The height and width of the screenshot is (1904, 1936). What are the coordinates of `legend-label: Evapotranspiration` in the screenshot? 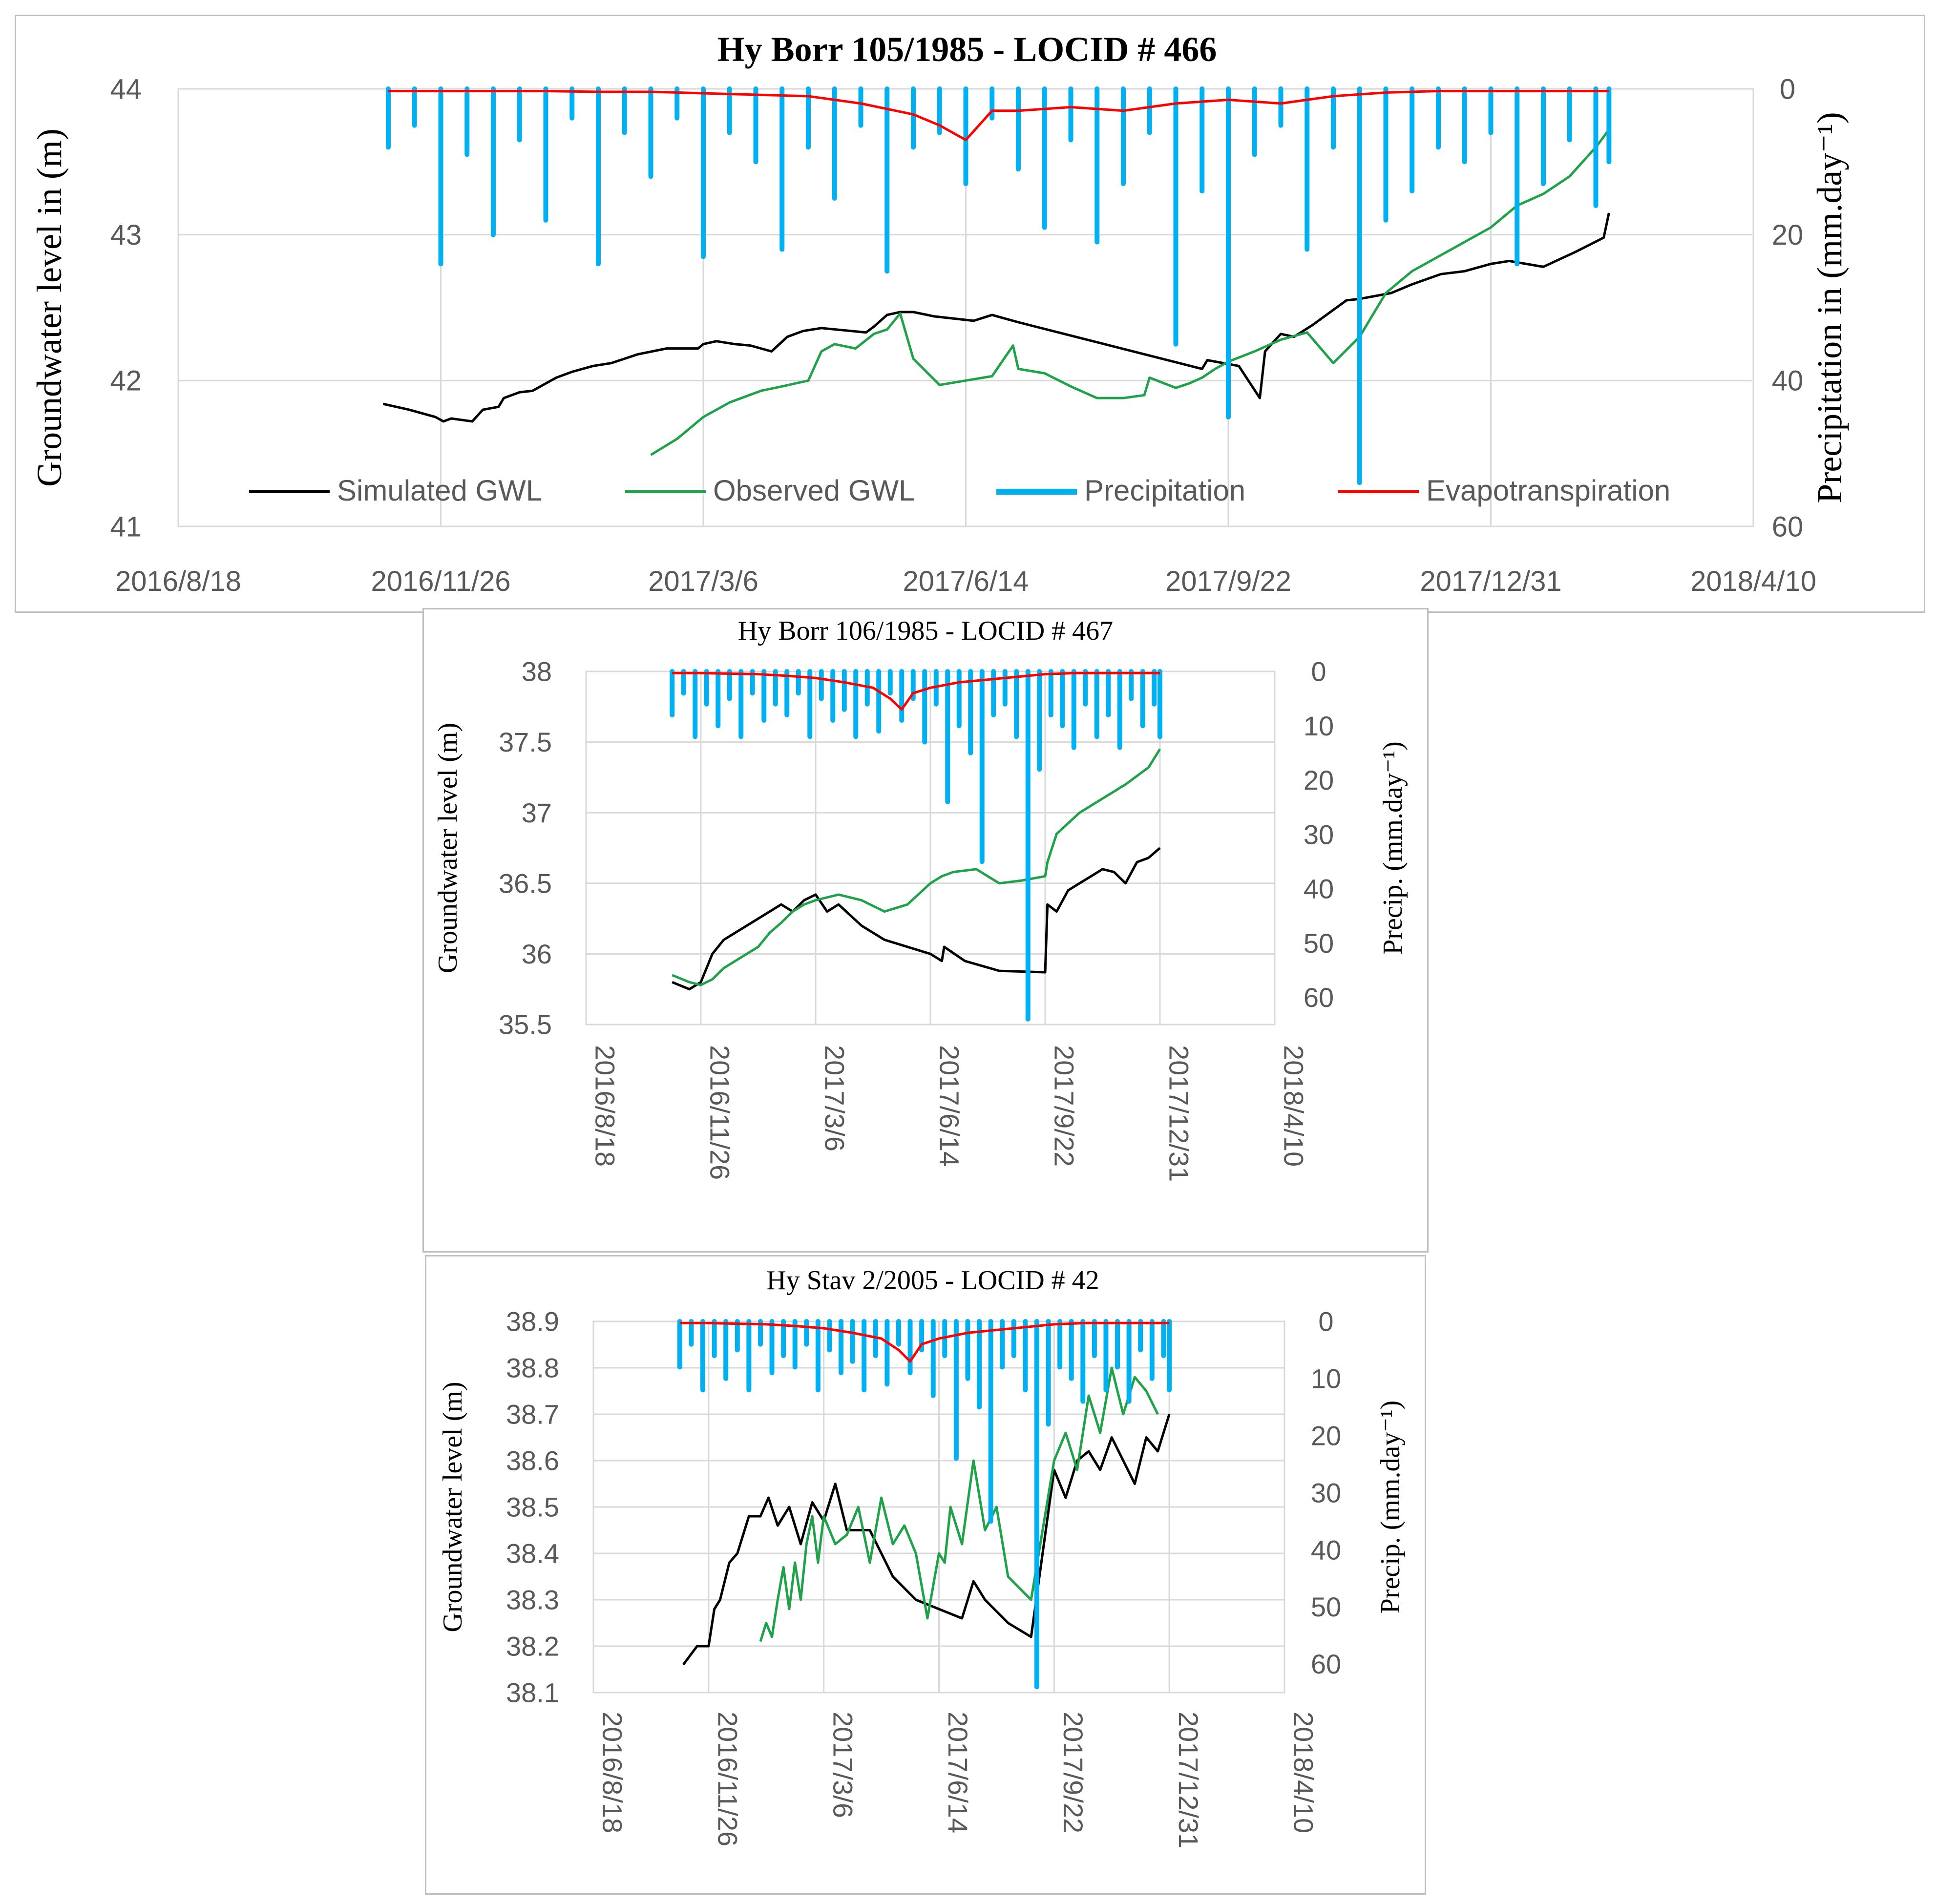 It's located at (1548, 491).